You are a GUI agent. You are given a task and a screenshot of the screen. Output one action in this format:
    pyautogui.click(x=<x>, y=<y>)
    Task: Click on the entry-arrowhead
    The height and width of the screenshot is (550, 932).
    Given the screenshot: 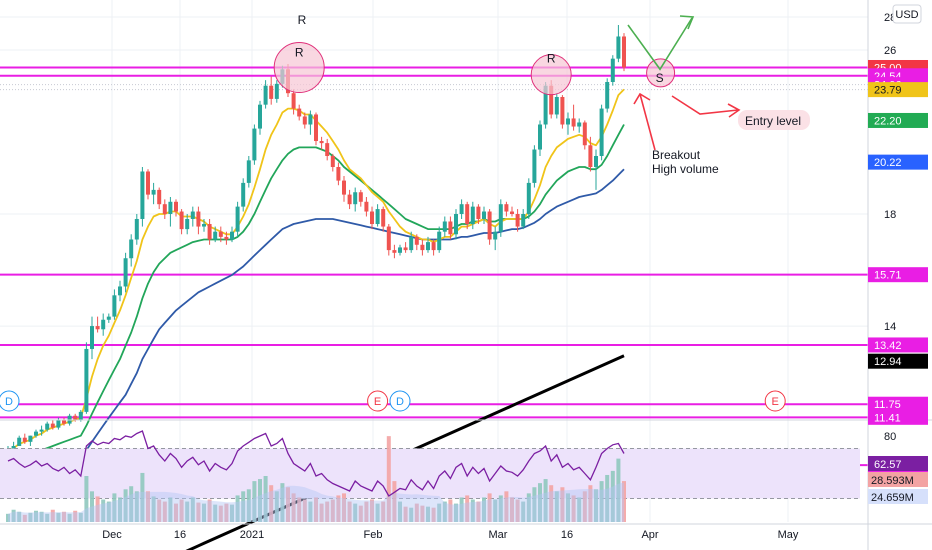 What is the action you would take?
    pyautogui.click(x=734, y=110)
    